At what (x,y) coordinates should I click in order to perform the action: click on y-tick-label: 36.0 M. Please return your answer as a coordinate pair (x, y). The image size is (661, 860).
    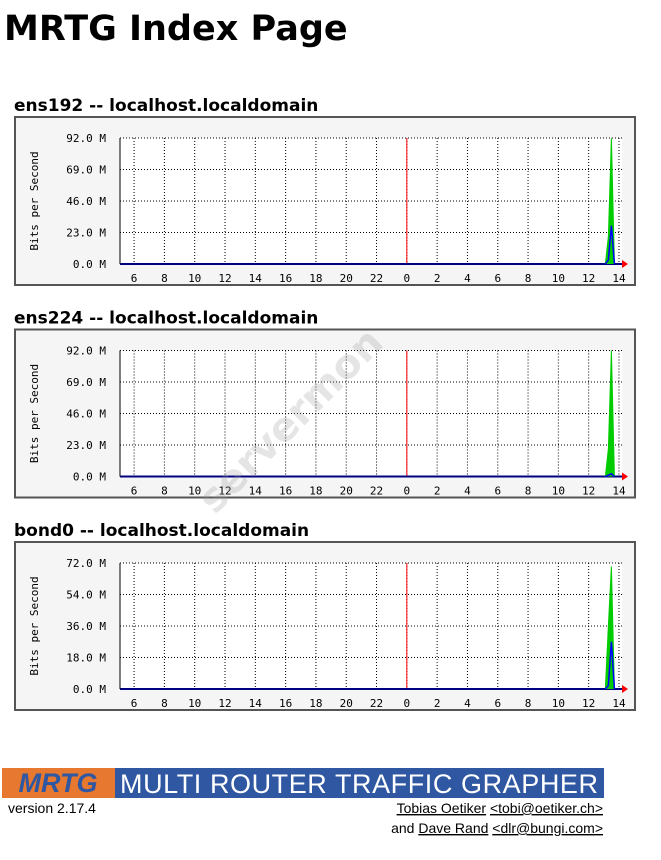
    Looking at the image, I should click on (86, 626).